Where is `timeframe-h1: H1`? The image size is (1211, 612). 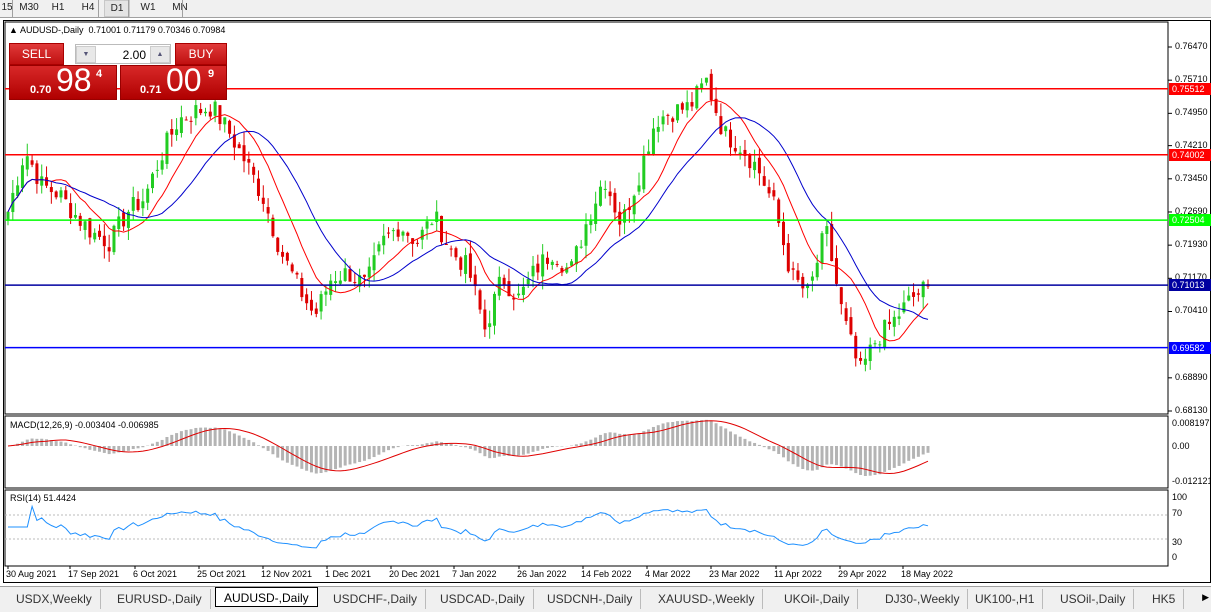
timeframe-h1: H1 is located at coordinates (58, 7).